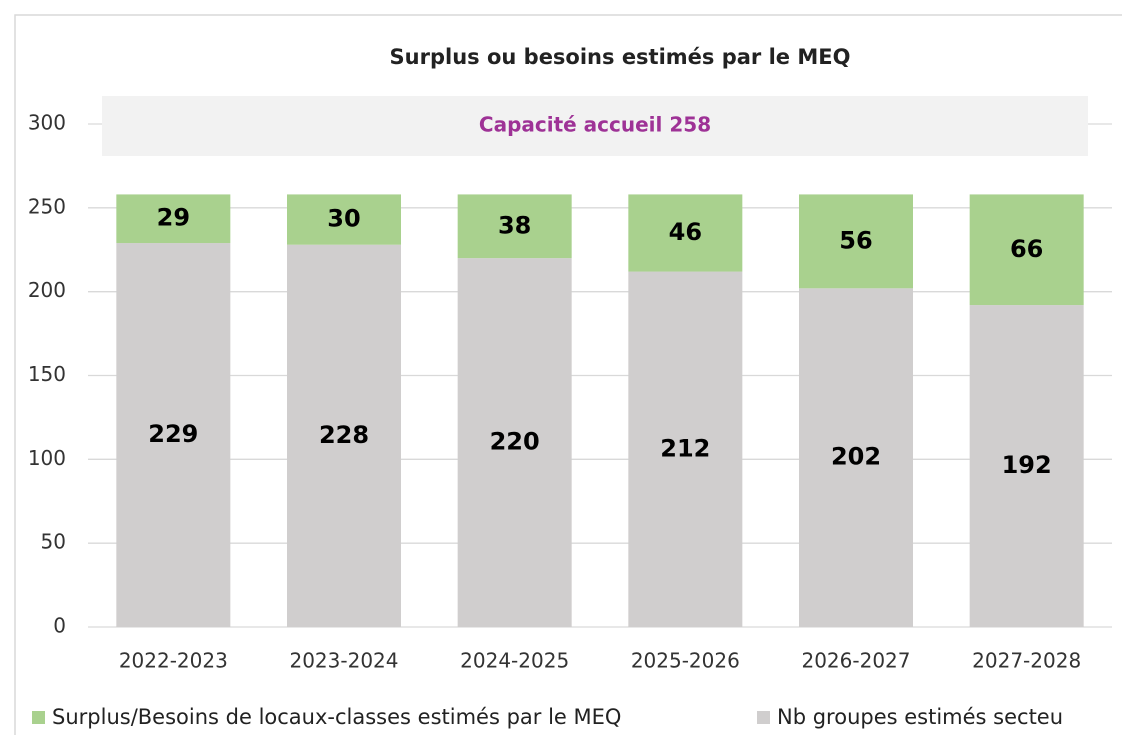 This screenshot has width=1122, height=735. What do you see at coordinates (514, 661) in the screenshot?
I see `x-tick-label: 2024-2025` at bounding box center [514, 661].